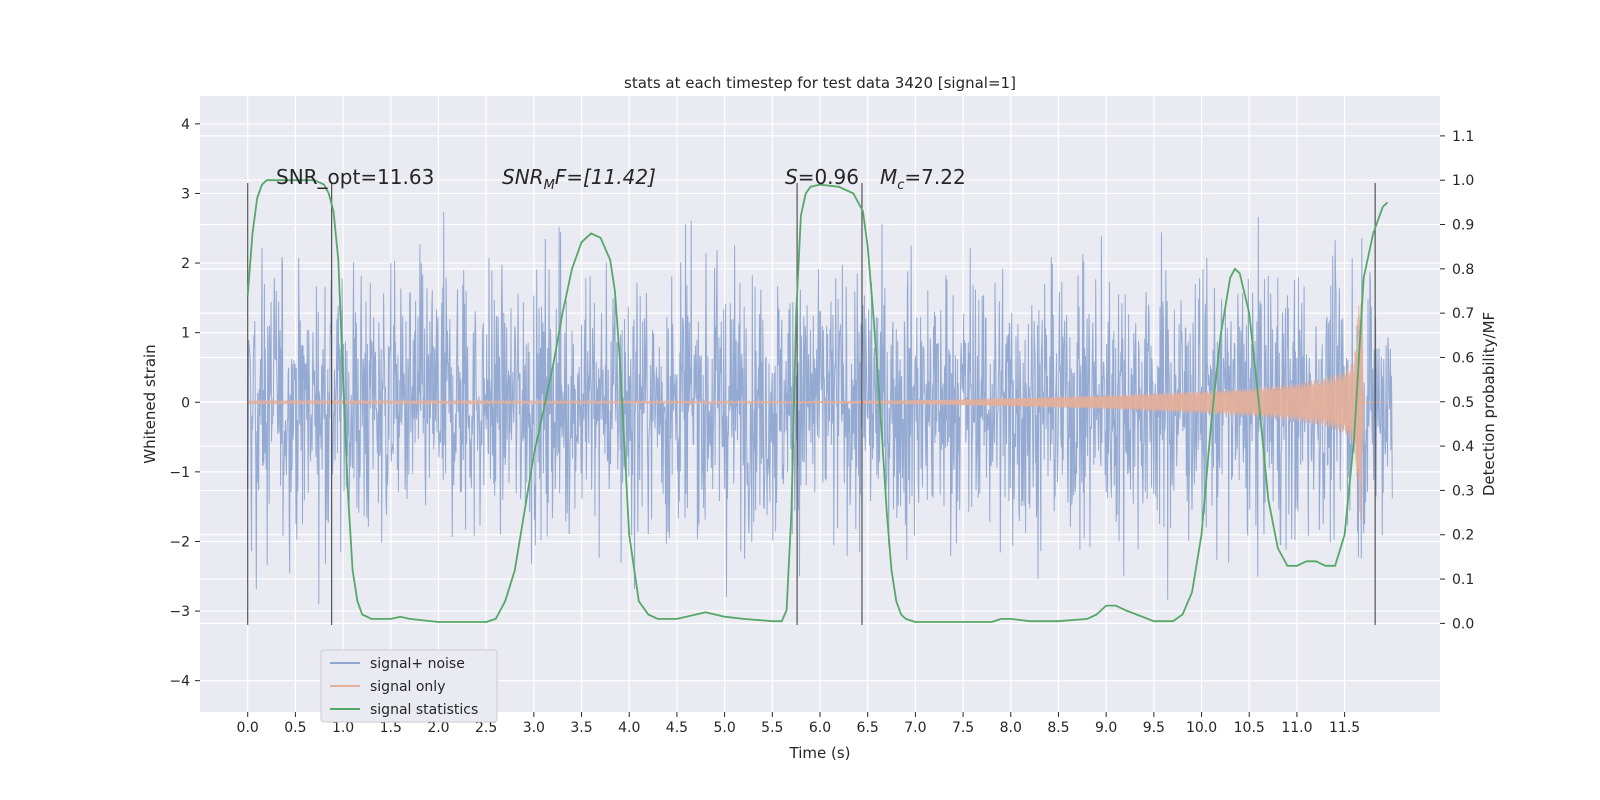  I want to click on x-tick-label-17: 8.5, so click(1058, 728).